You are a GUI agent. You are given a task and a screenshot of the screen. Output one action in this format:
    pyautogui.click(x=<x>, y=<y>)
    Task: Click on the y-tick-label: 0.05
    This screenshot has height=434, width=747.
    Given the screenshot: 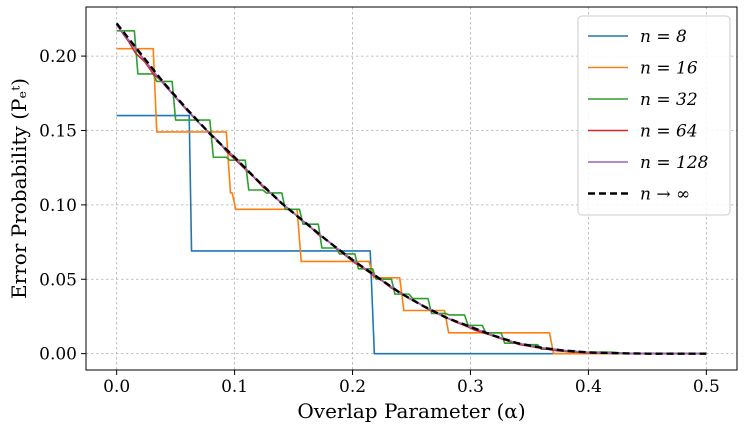 What is the action you would take?
    pyautogui.click(x=58, y=280)
    